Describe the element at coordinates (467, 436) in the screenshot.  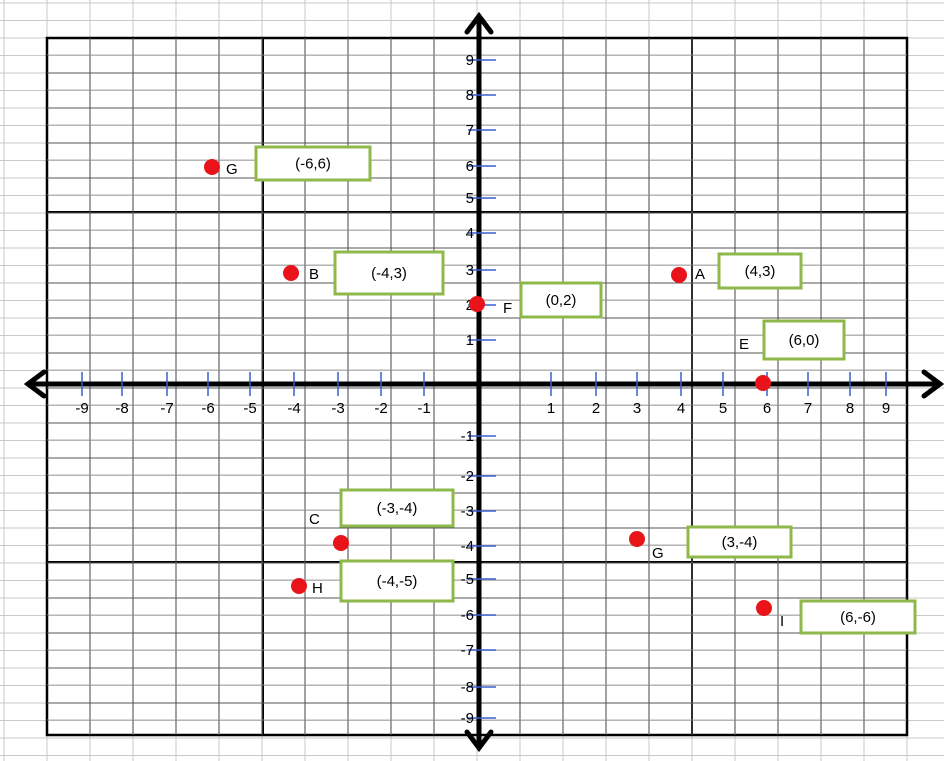
I see `y-tick-label: -1` at that location.